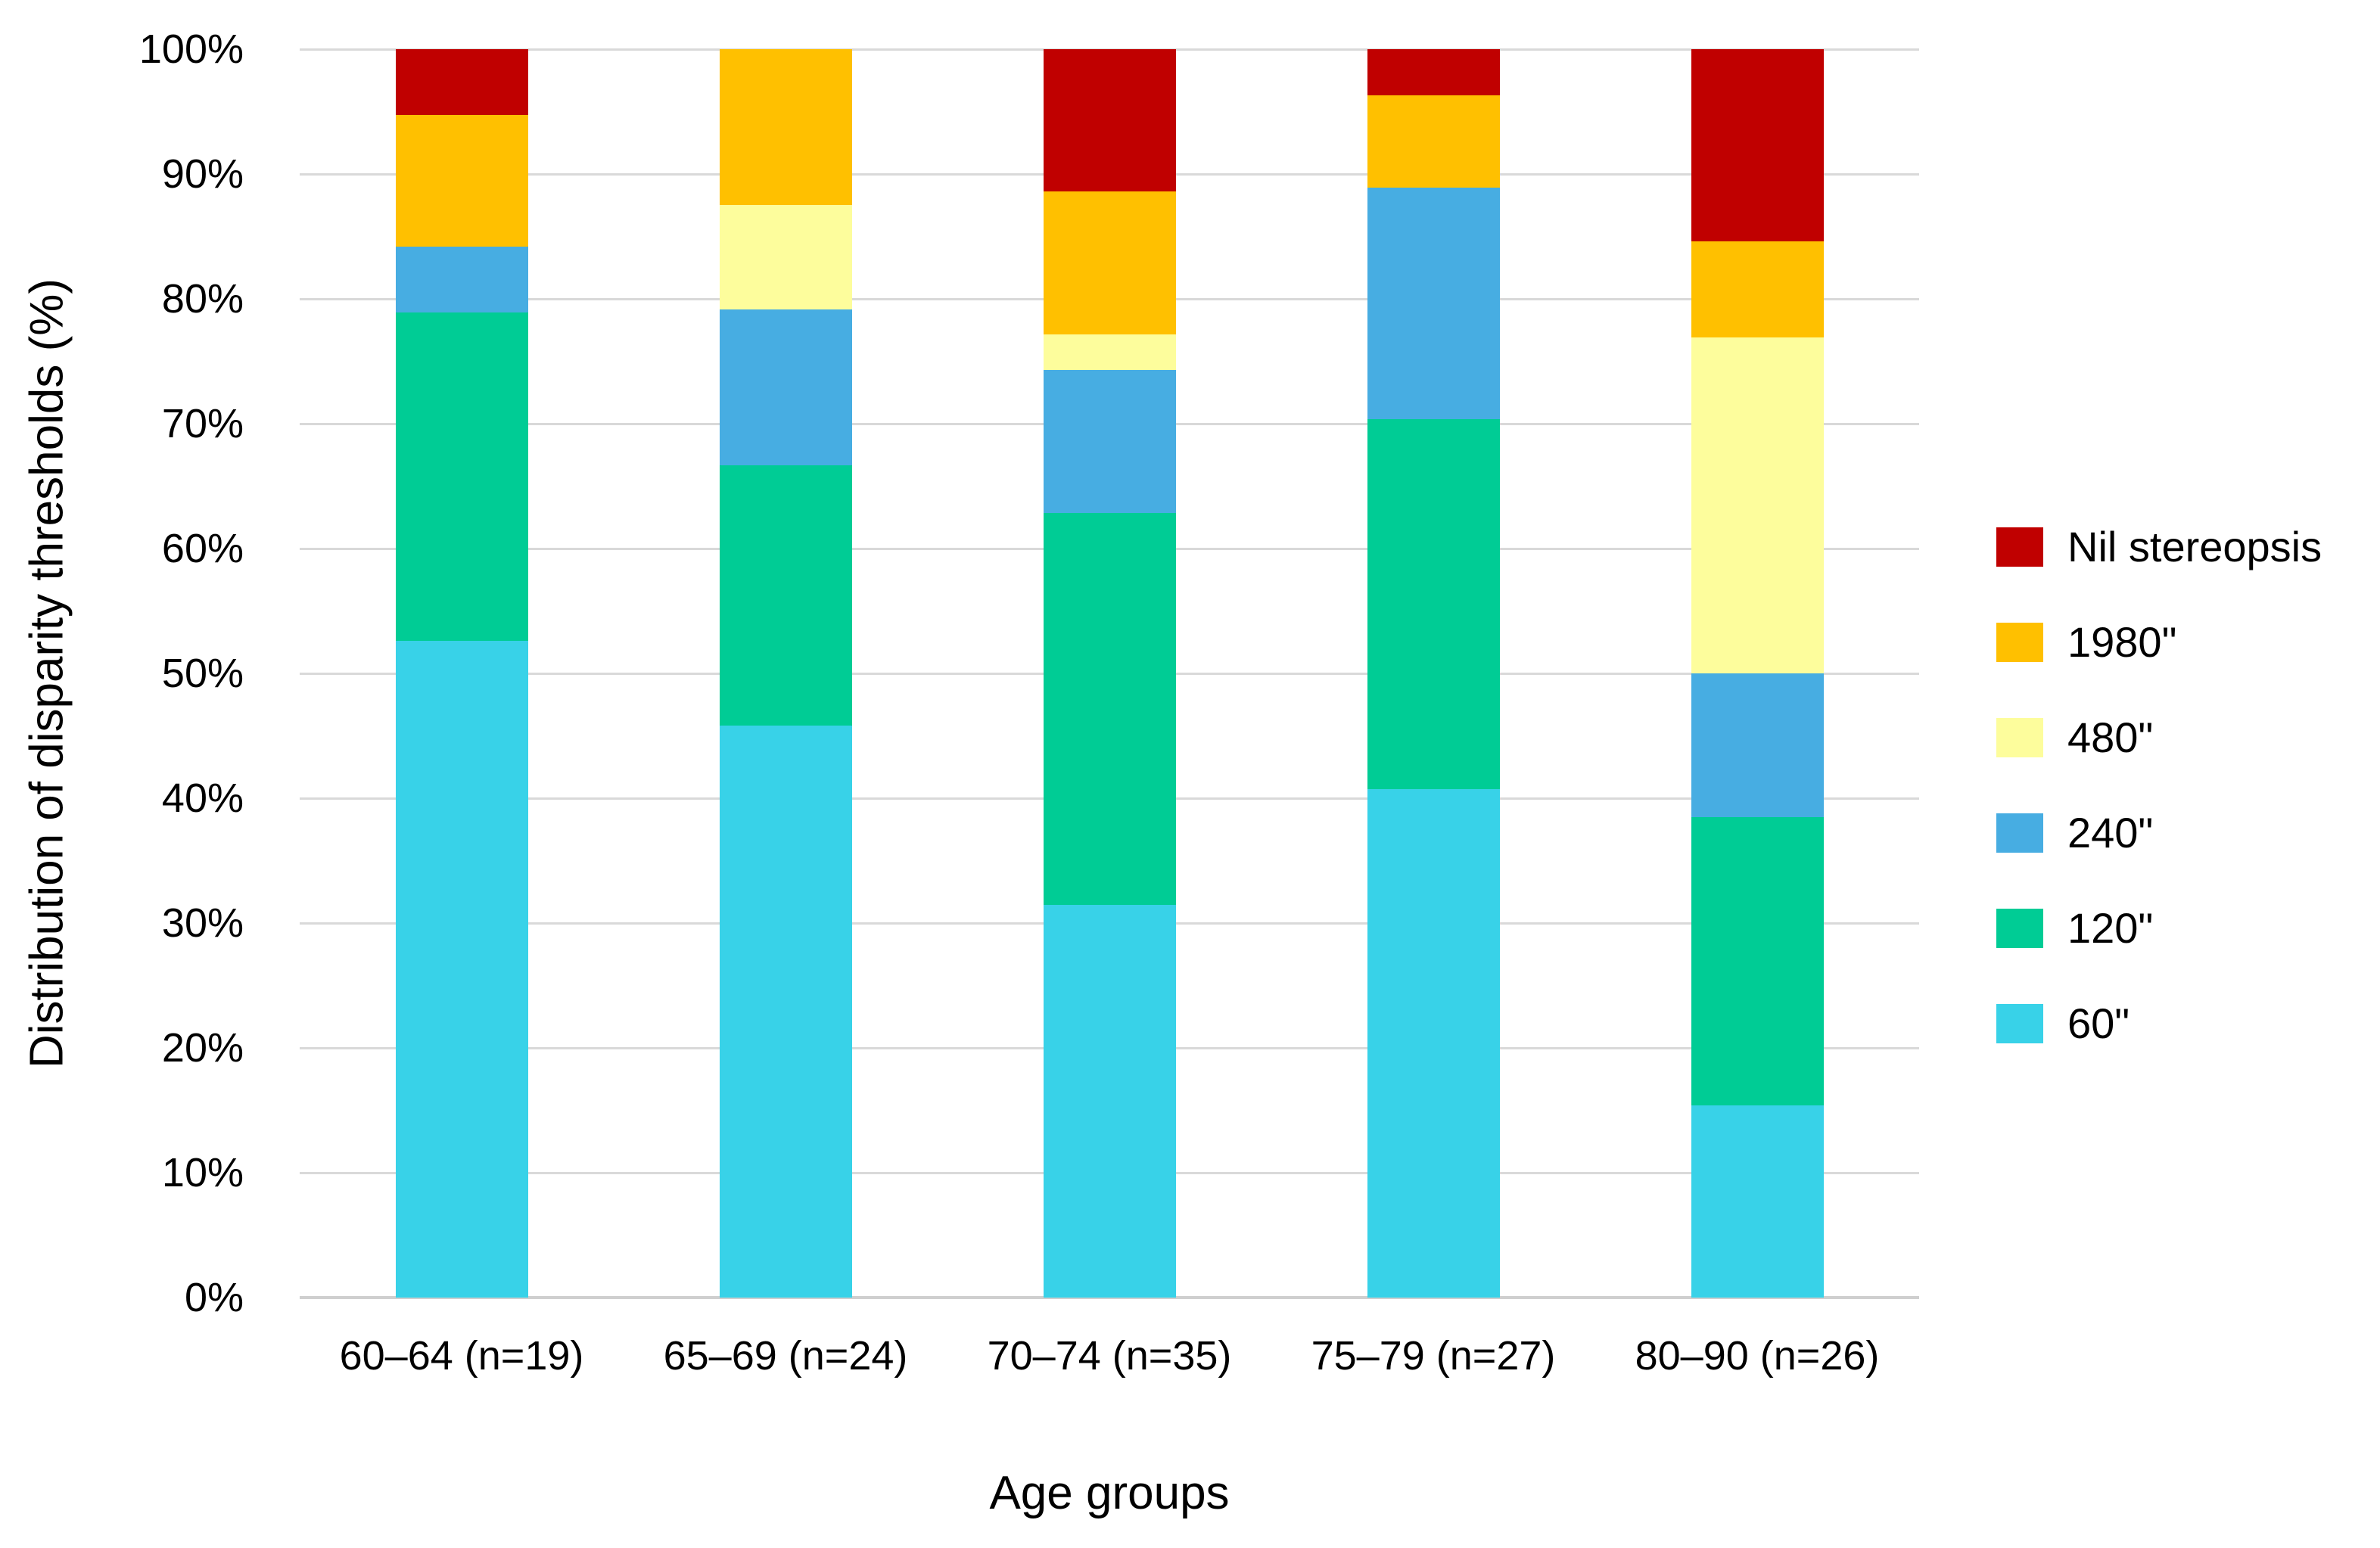 This screenshot has height=1548, width=2380. What do you see at coordinates (203, 174) in the screenshot?
I see `y-tick-label-90: 90%` at bounding box center [203, 174].